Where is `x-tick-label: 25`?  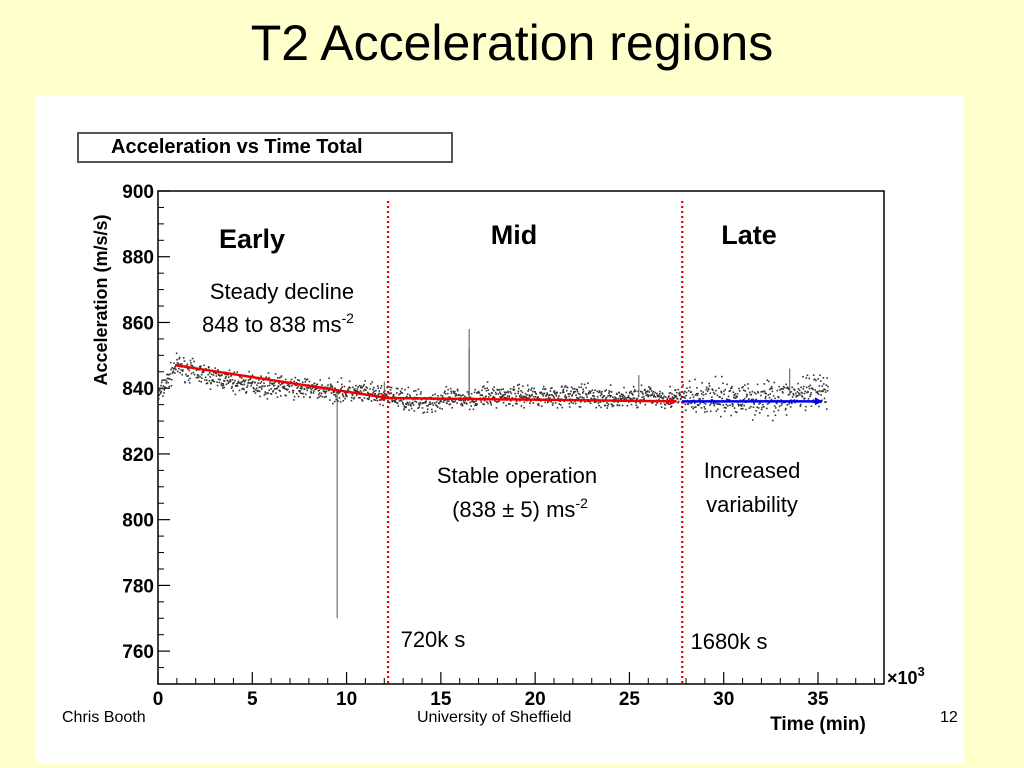 x-tick-label: 25 is located at coordinates (630, 699).